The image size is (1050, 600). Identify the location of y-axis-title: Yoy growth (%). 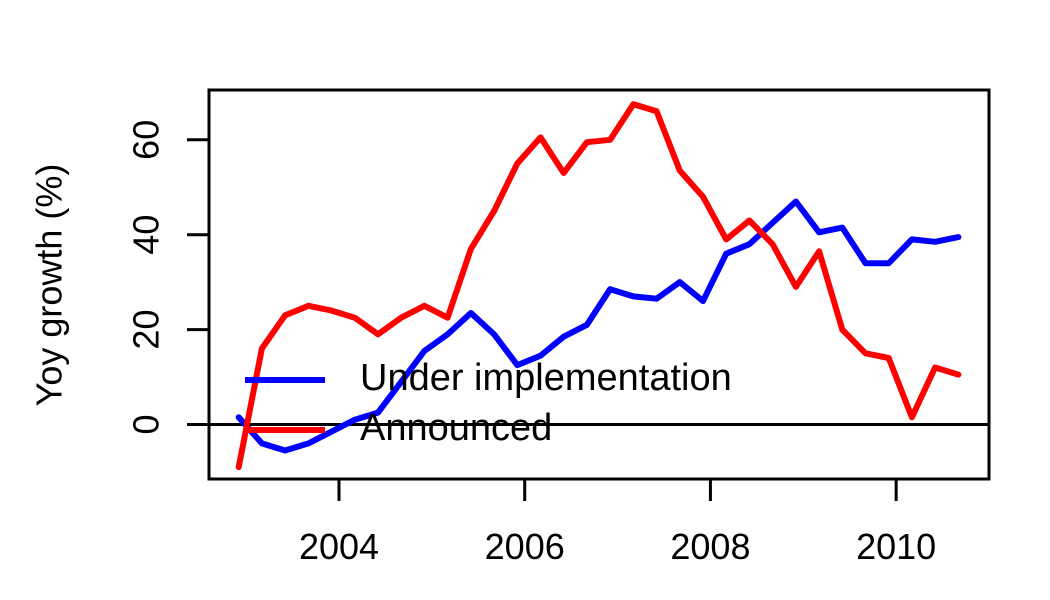
(49, 285).